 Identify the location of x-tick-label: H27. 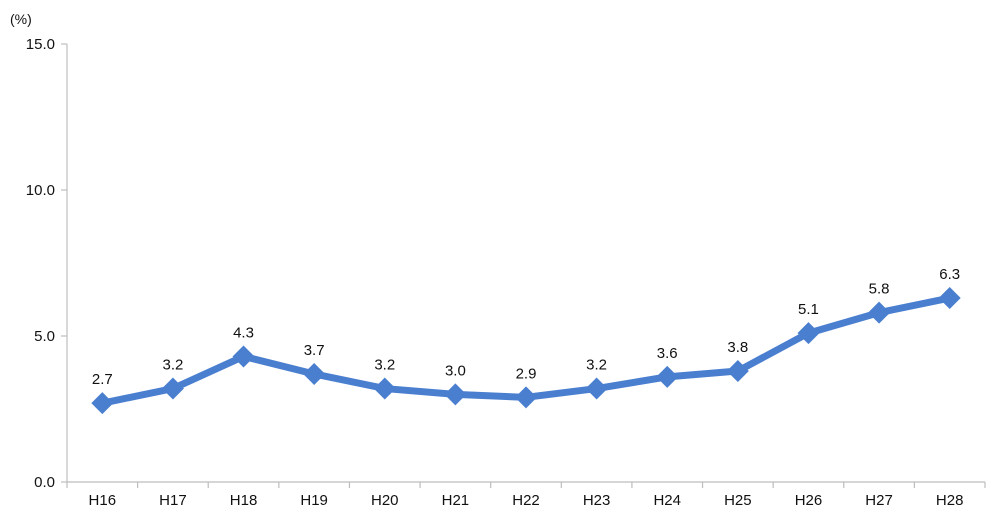
(879, 500).